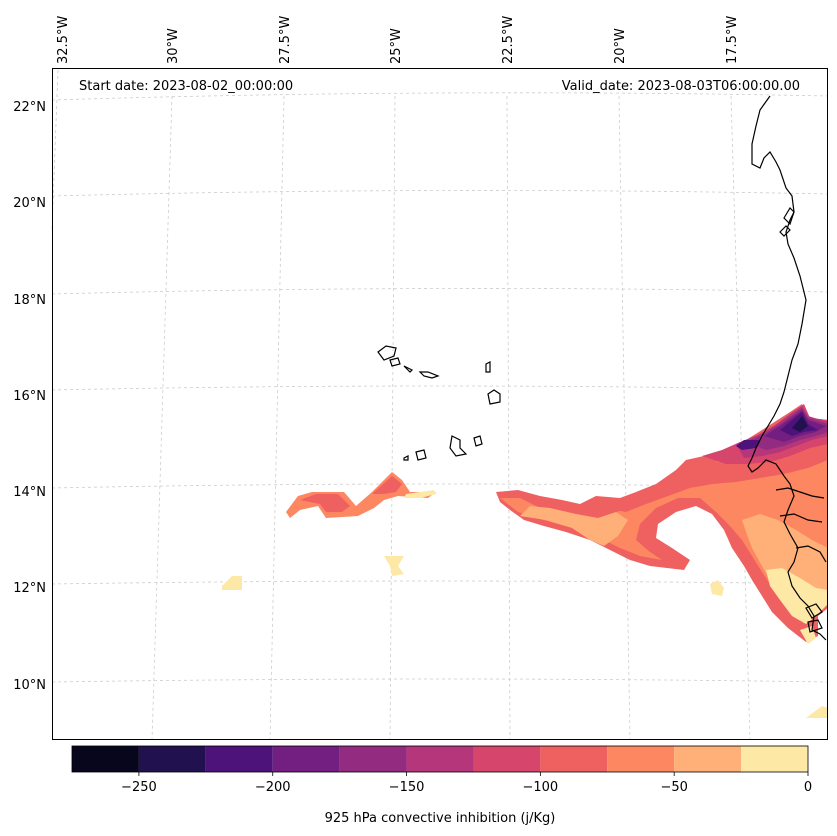  I want to click on lat-labels: 22°N 20°N 18°N 16°N 14°N 12°N 10°N, so click(29, 396).